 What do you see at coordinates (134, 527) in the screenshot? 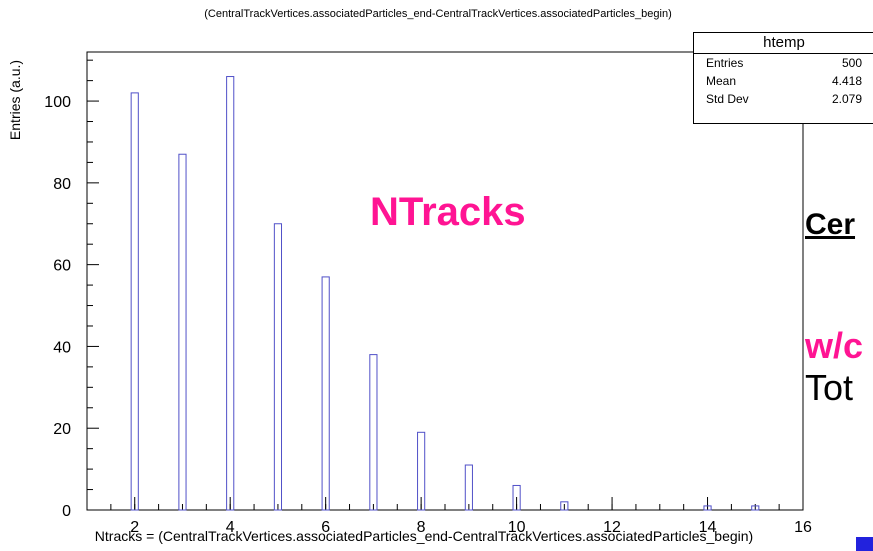
I see `x-tick-label: 2` at bounding box center [134, 527].